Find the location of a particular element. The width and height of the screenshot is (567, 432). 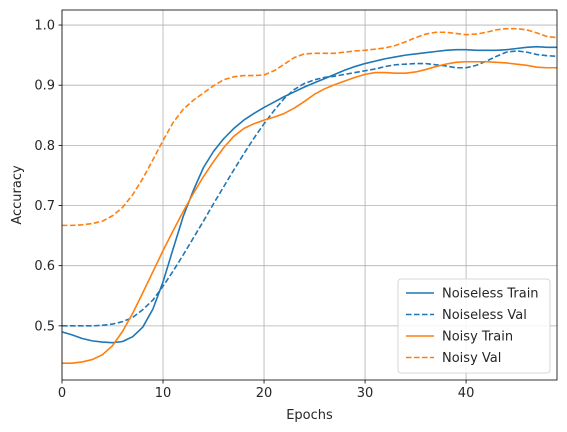

y-axis-ticks: 0.5 0.6 0.7 0.8 0.9 1.0 is located at coordinates (48, 176).